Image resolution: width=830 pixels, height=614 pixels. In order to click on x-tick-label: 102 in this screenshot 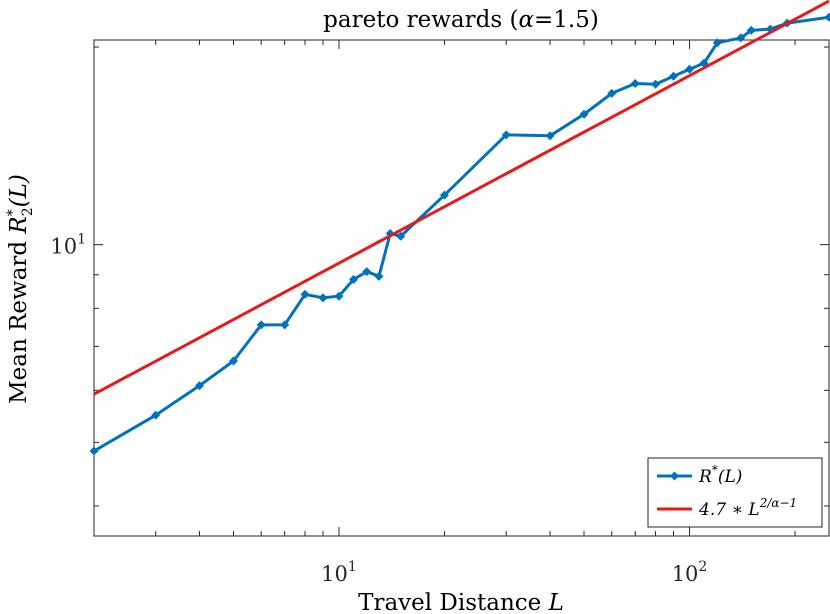, I will do `click(690, 572)`.